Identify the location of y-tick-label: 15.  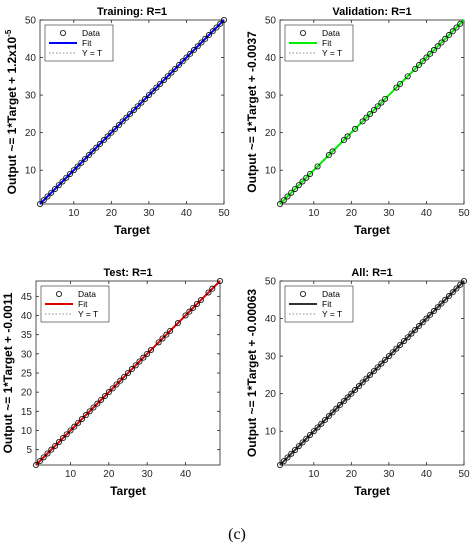
(27, 412).